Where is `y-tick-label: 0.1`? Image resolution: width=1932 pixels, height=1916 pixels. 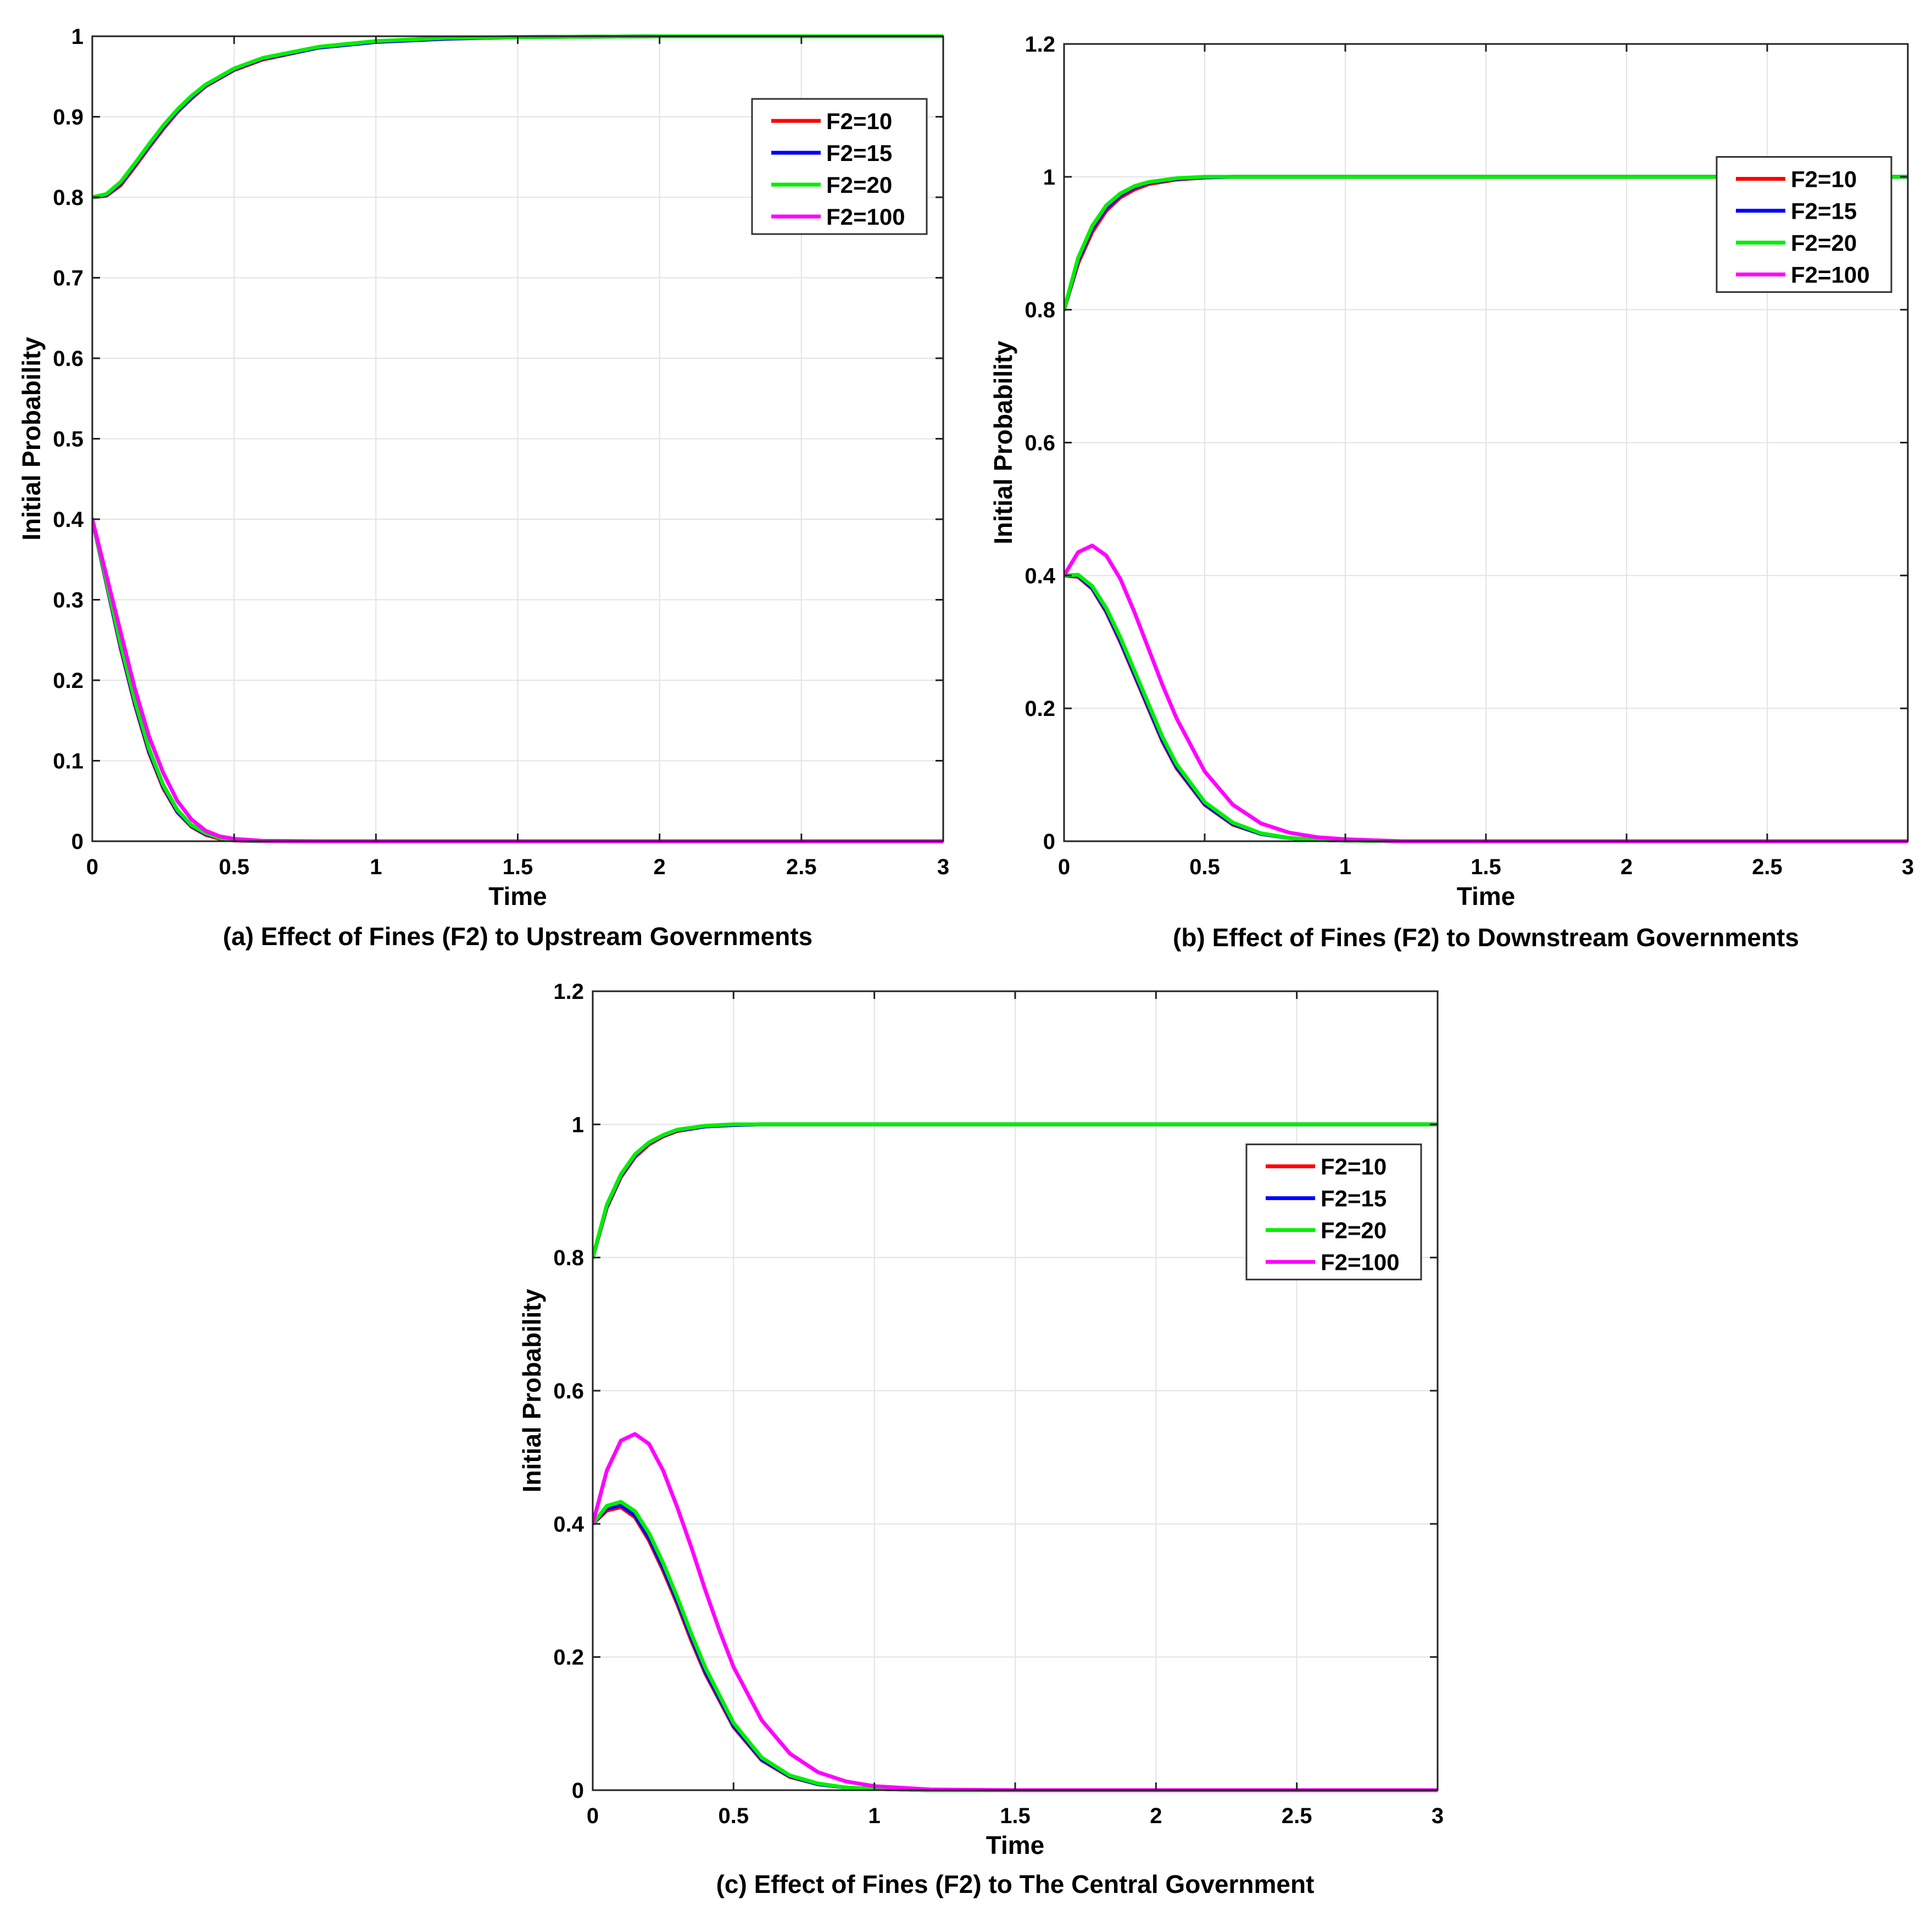 y-tick-label: 0.1 is located at coordinates (68, 762).